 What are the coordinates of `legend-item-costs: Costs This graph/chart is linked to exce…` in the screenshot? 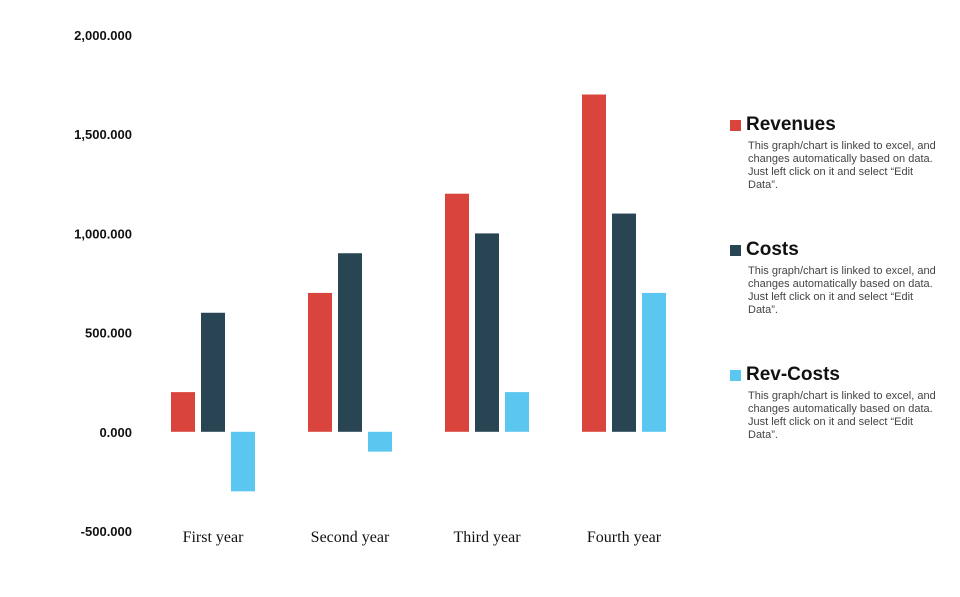 It's located at (837, 278).